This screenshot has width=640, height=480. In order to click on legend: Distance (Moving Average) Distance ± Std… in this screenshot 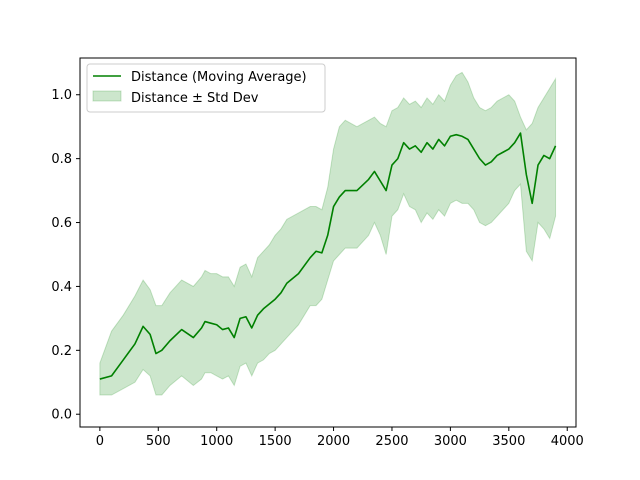, I will do `click(206, 88)`.